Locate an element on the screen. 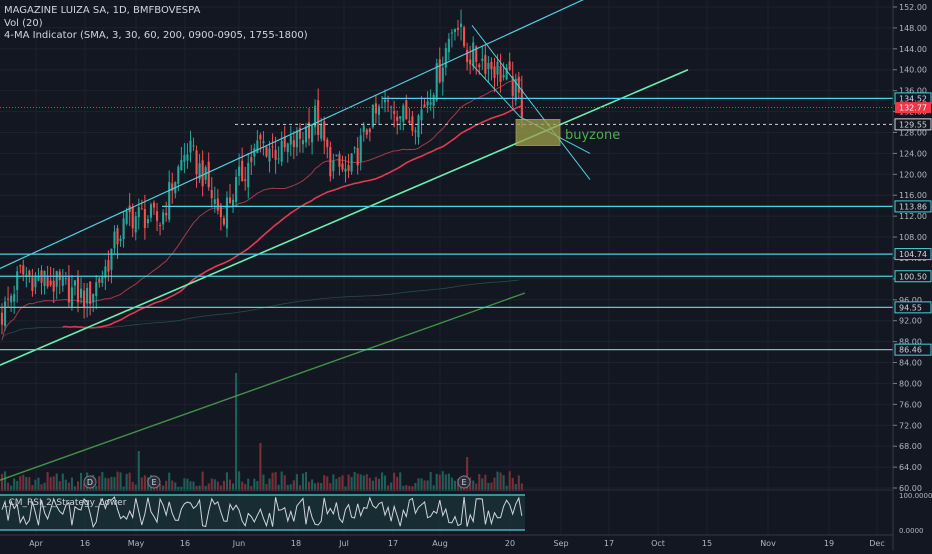 This screenshot has height=554, width=932. osc-band is located at coordinates (262, 512).